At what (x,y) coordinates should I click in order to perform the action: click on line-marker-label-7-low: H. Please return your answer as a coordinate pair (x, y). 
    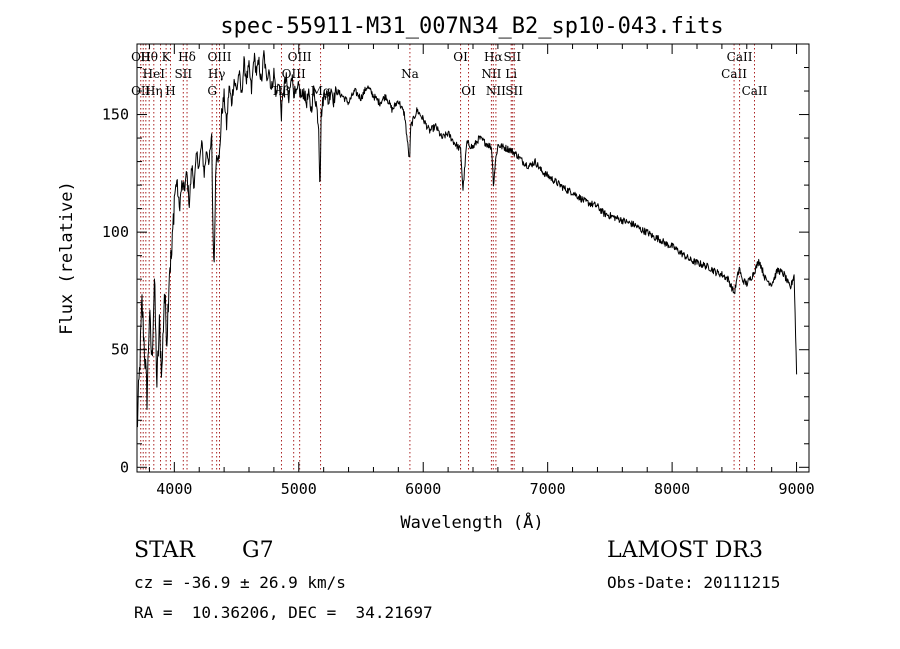
    Looking at the image, I should click on (170, 91).